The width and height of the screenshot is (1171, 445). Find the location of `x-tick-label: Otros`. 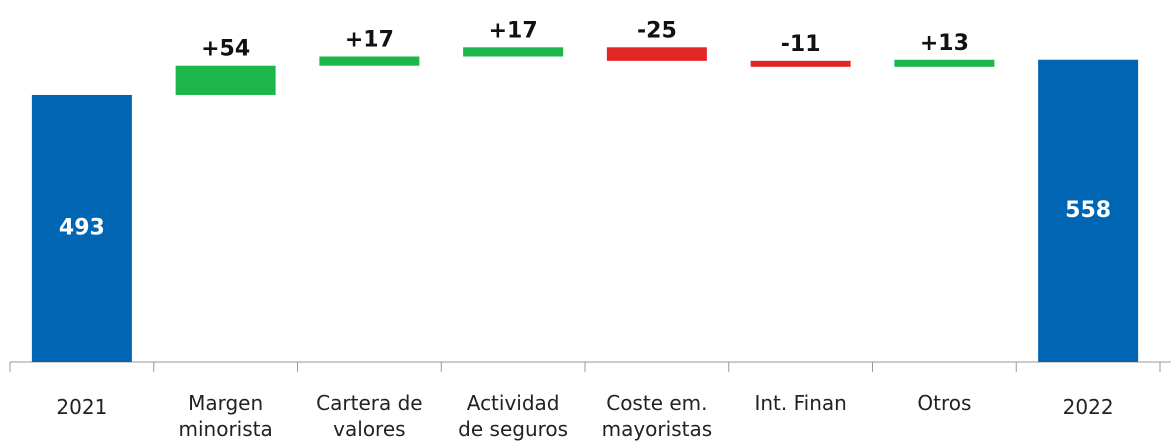

x-tick-label: Otros is located at coordinates (944, 403).